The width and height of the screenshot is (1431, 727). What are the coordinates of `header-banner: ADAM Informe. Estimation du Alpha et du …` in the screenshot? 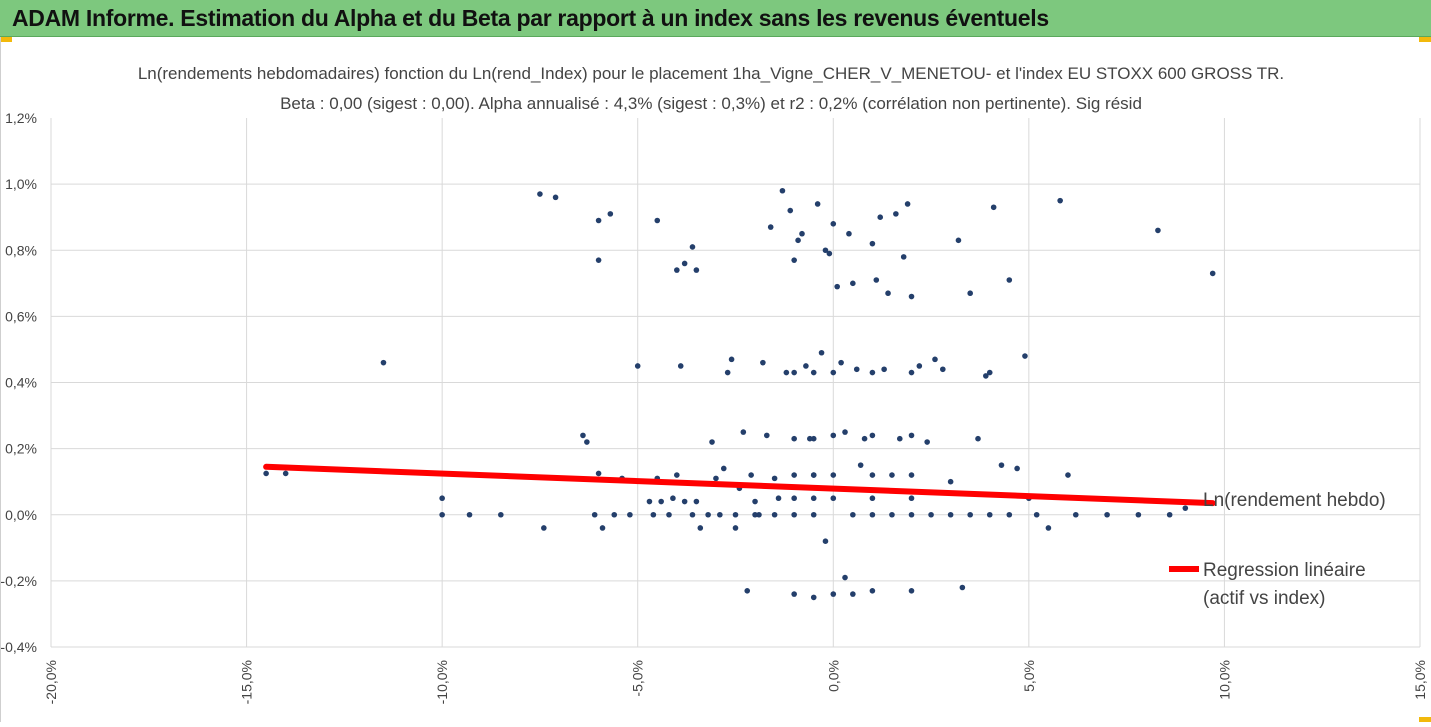 It's located at (715, 18).